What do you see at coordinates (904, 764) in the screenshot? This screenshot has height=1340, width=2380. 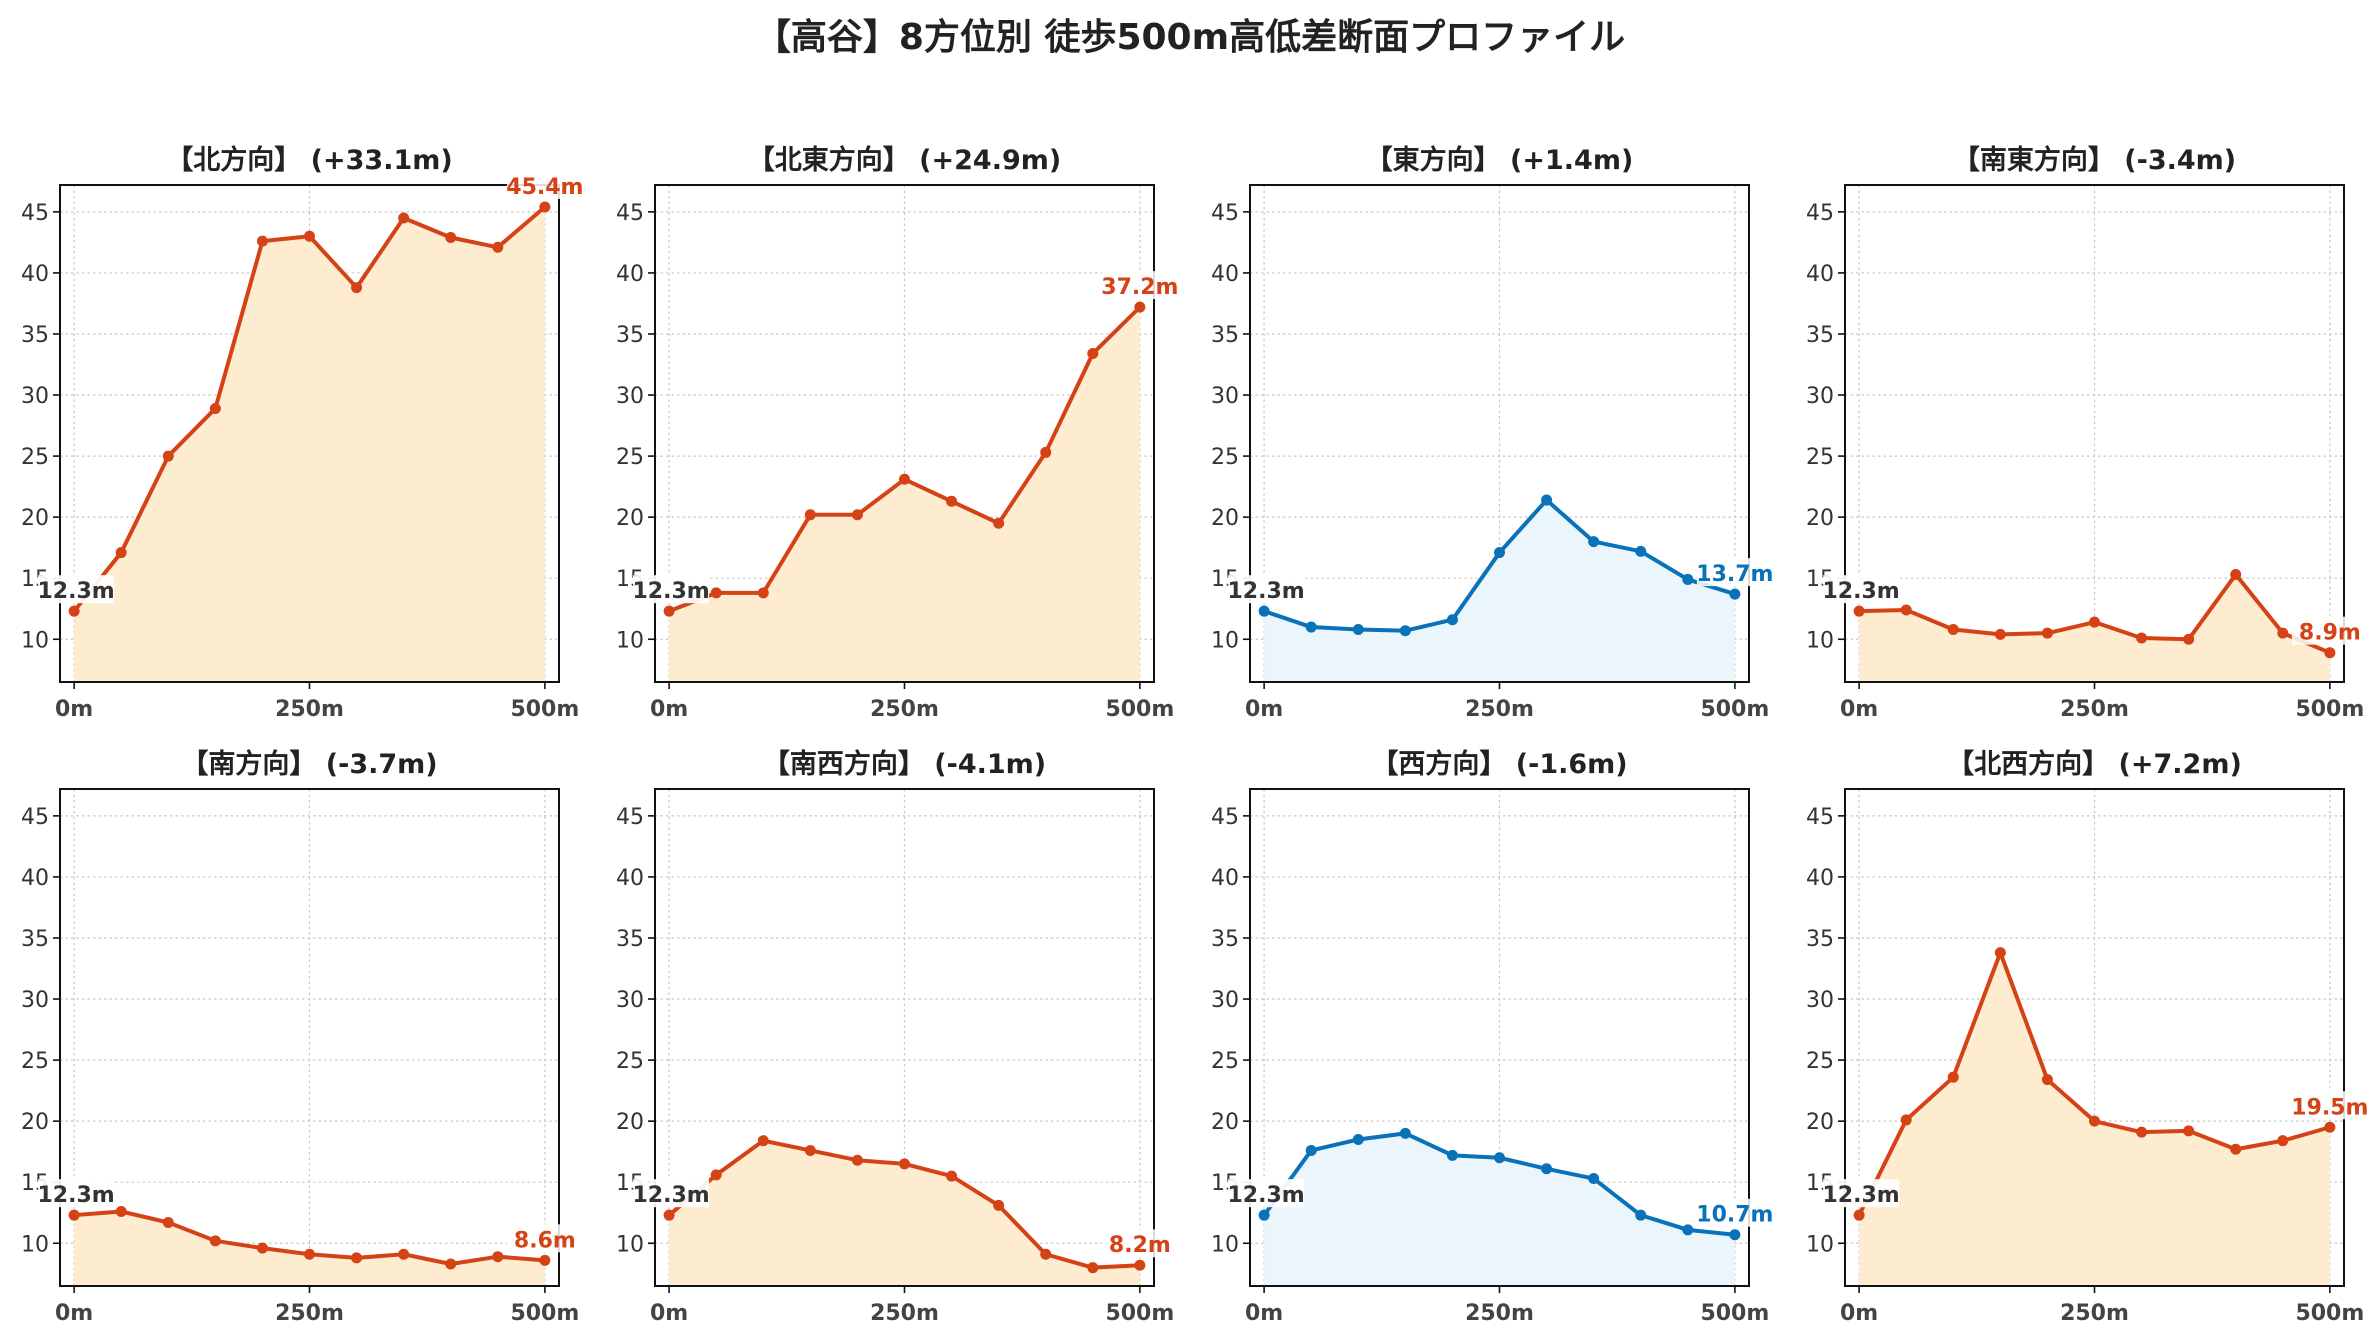 I see `subplot-title: 【南西方向】 (-4.1m)` at bounding box center [904, 764].